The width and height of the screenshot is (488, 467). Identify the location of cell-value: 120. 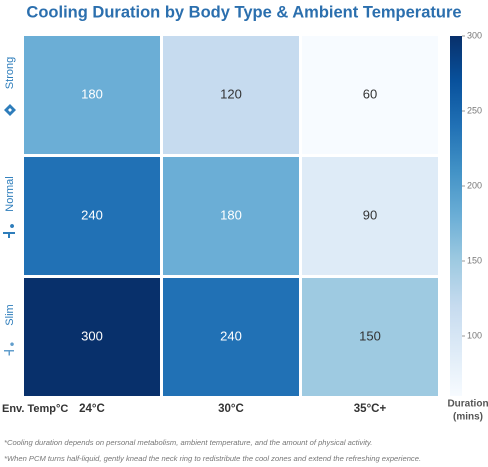
(231, 93).